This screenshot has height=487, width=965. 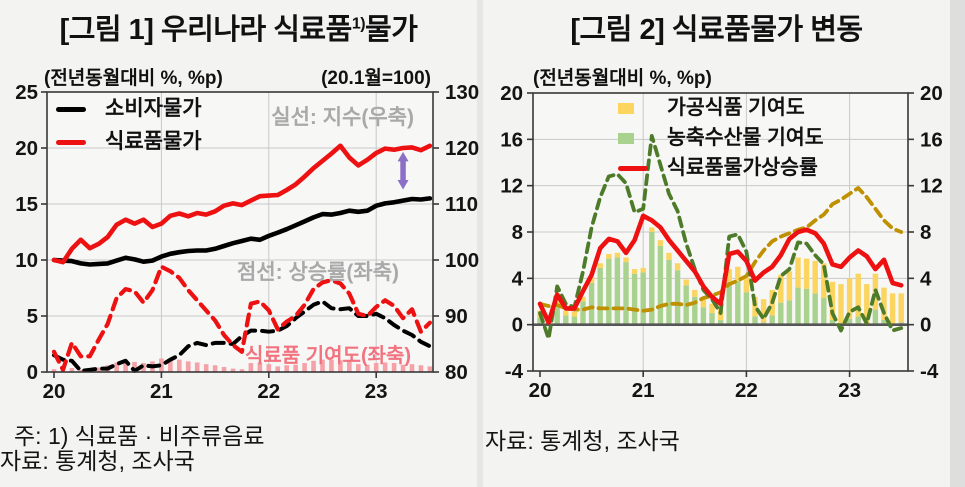 I want to click on figure2-source: 자료: 통계청, 조사국, so click(x=582, y=441).